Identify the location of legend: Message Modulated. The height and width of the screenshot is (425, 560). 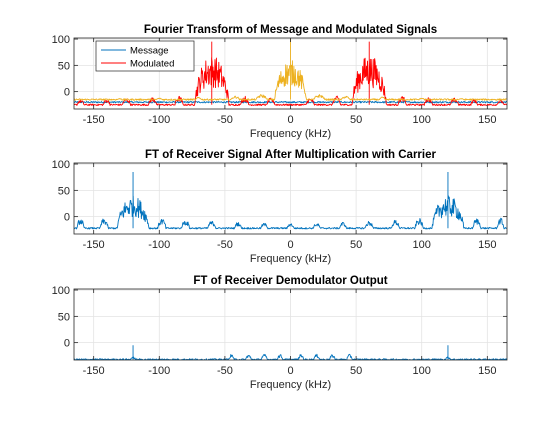
(145, 56).